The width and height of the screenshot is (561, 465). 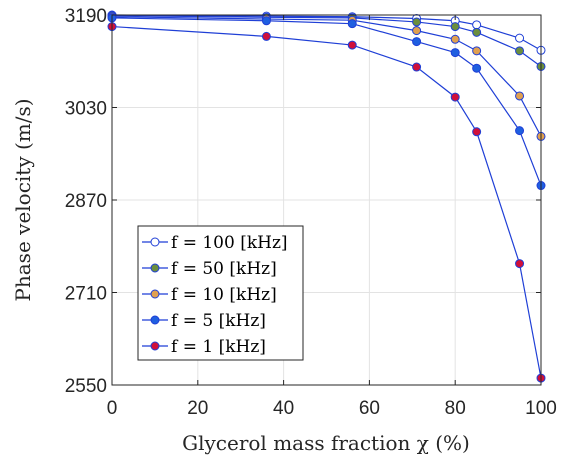 I want to click on x-tick-label: 60, so click(x=369, y=408).